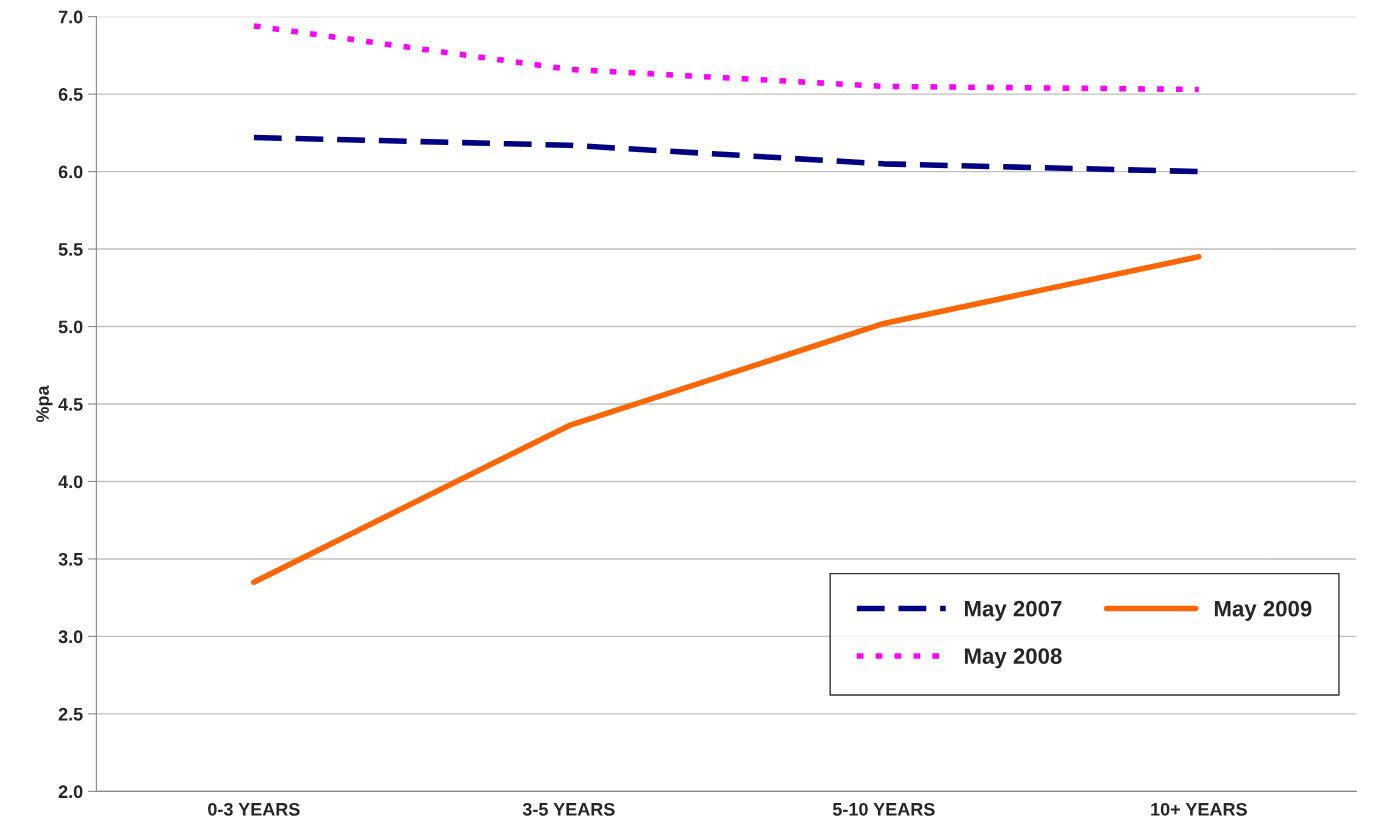  I want to click on legend-label: May 2009, so click(1263, 610).